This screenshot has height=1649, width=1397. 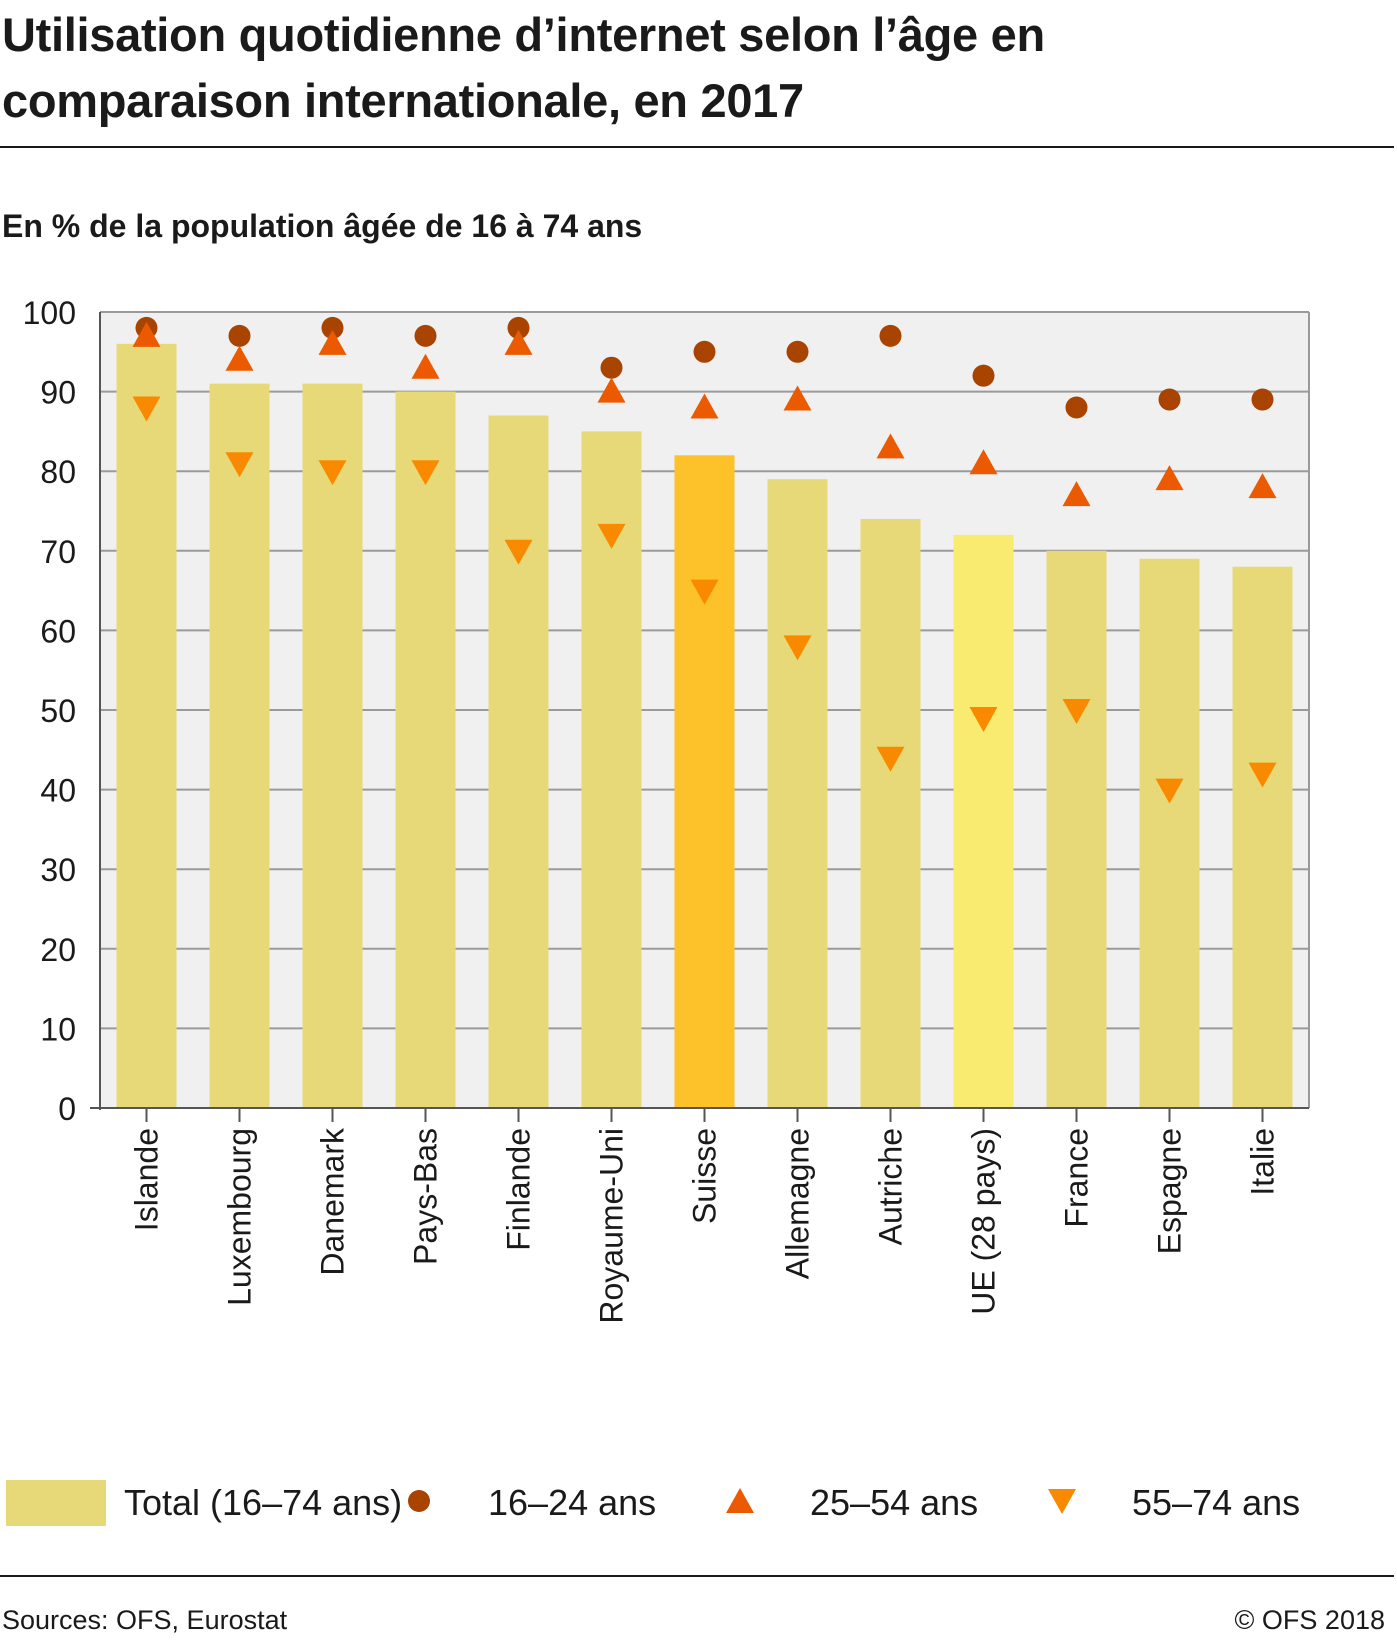 What do you see at coordinates (740, 1500) in the screenshot?
I see `legend-triangle-up-icon` at bounding box center [740, 1500].